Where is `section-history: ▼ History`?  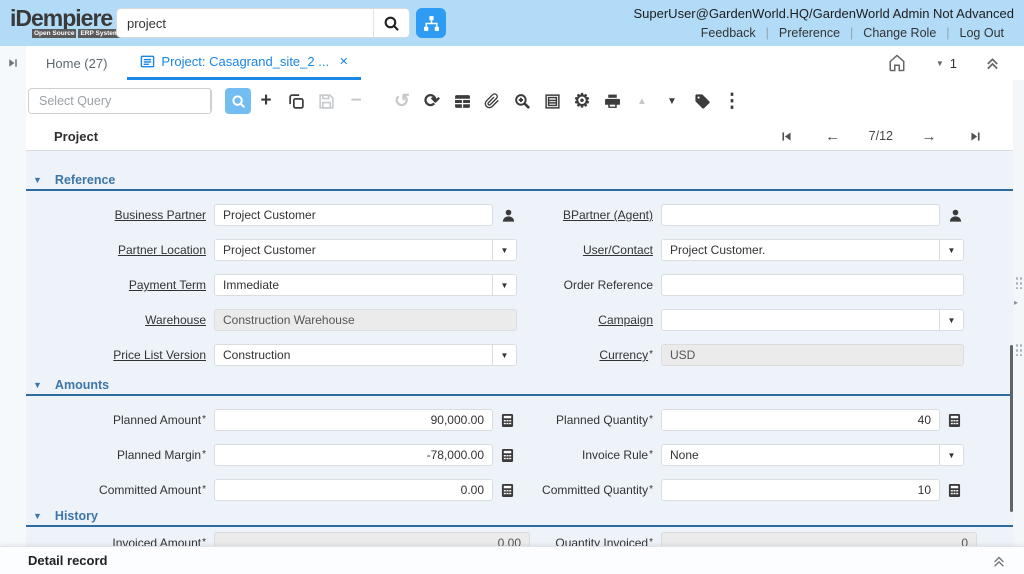 section-history: ▼ History is located at coordinates (519, 517).